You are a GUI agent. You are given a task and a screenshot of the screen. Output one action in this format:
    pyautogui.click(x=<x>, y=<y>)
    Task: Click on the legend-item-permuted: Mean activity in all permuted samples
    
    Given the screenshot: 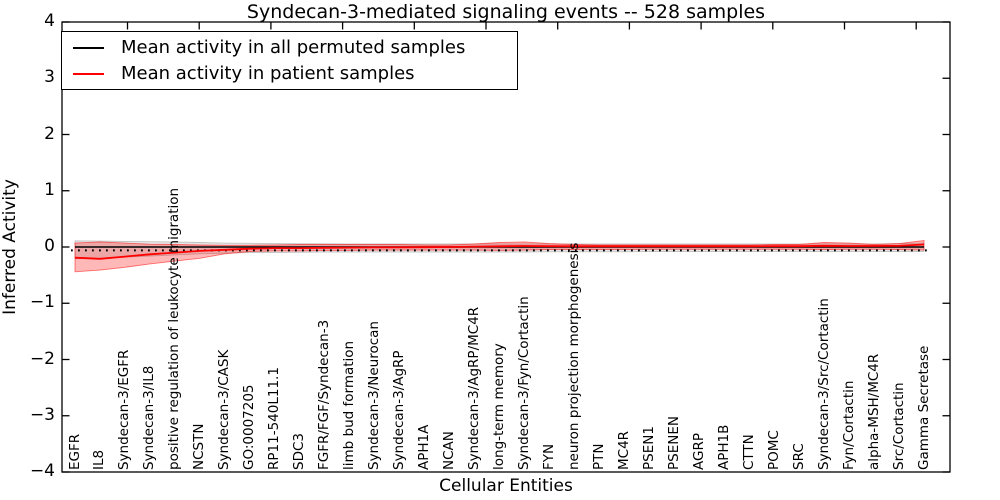 What is the action you would take?
    pyautogui.click(x=295, y=47)
    